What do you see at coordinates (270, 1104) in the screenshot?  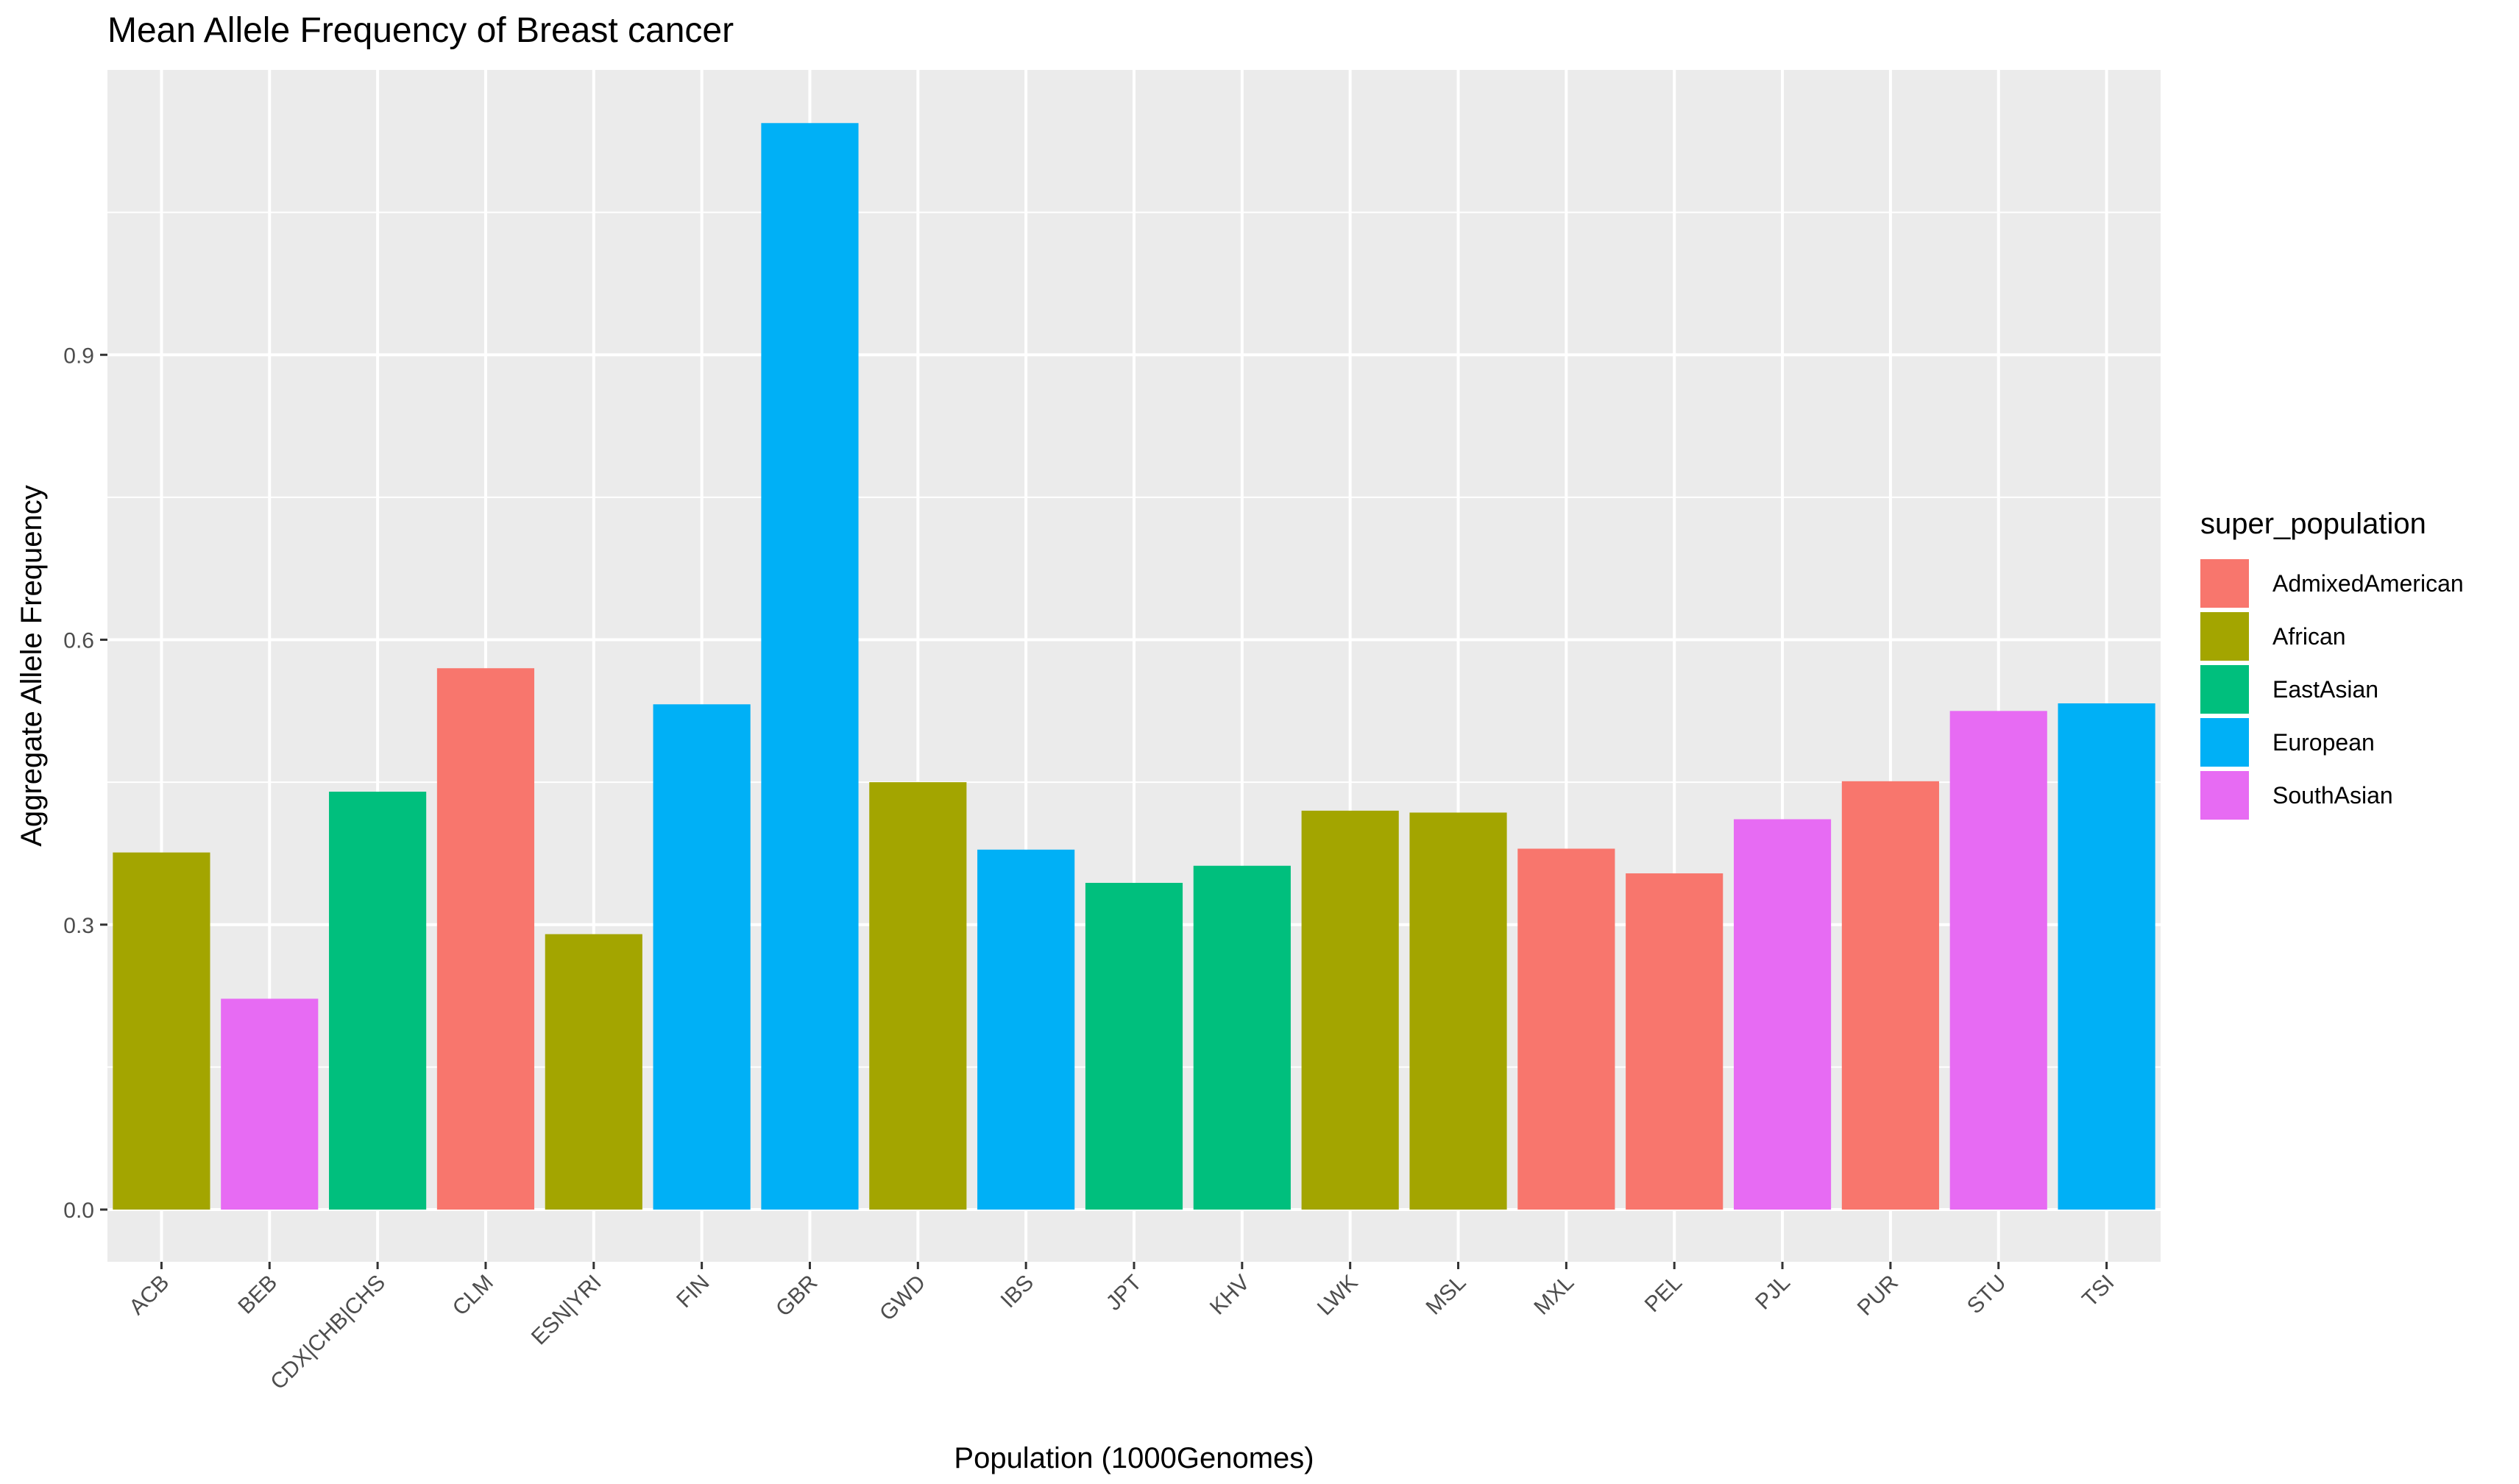 I see `bar-beb` at bounding box center [270, 1104].